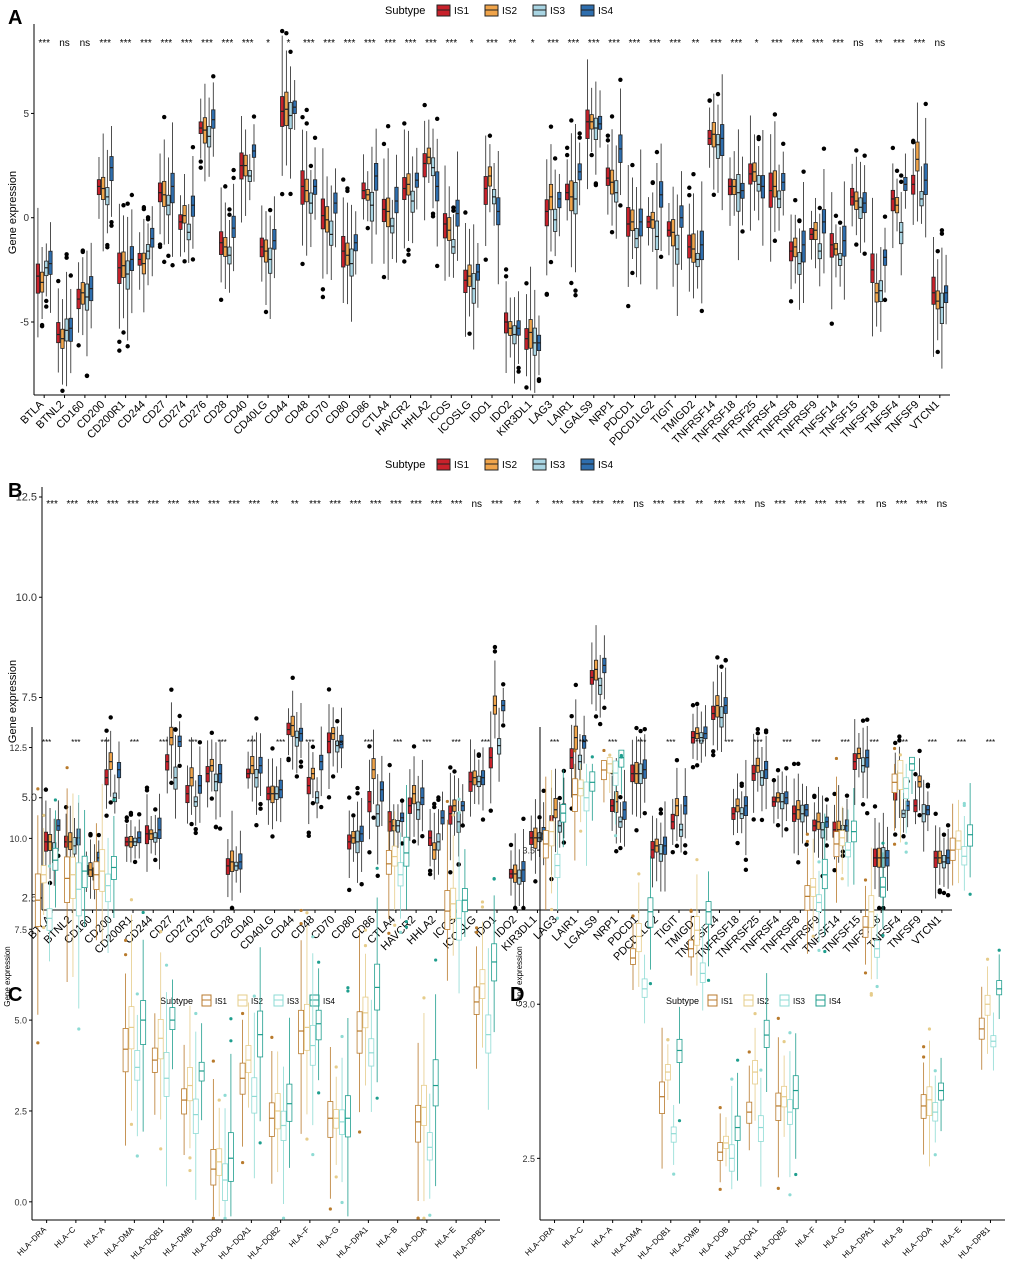  I want to click on box-hla−e-is4, so click(970, 839).